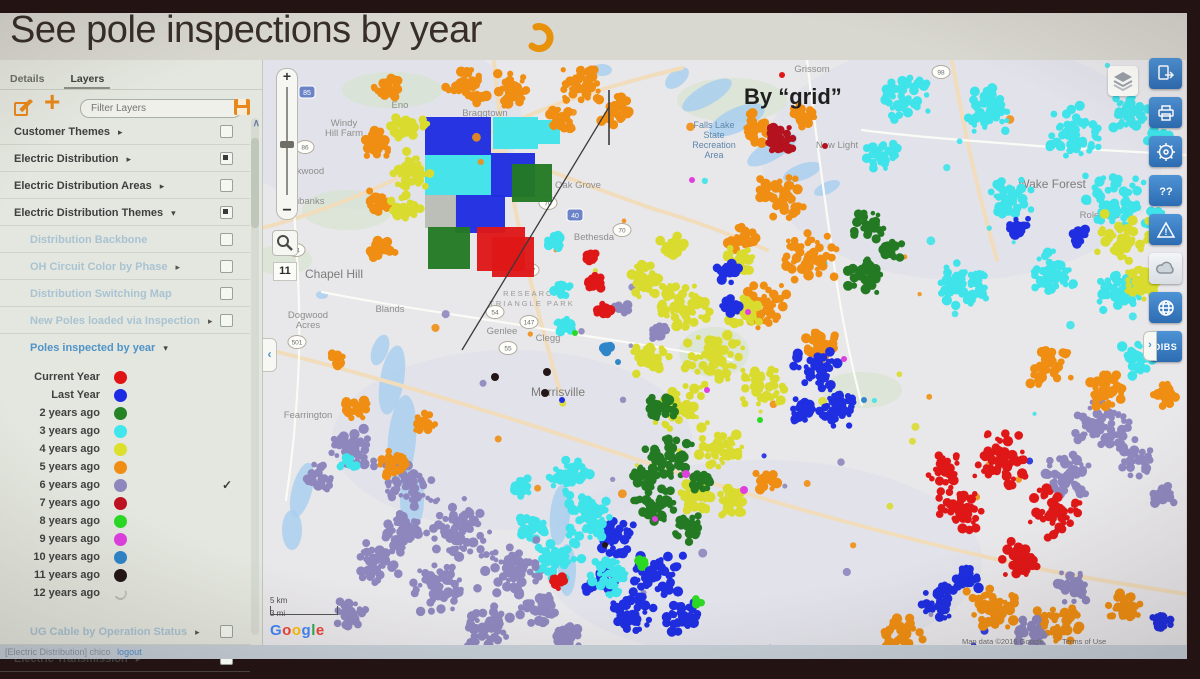 The height and width of the screenshot is (679, 1200). I want to click on legend-row: 6 years ago ✓, so click(125, 485).